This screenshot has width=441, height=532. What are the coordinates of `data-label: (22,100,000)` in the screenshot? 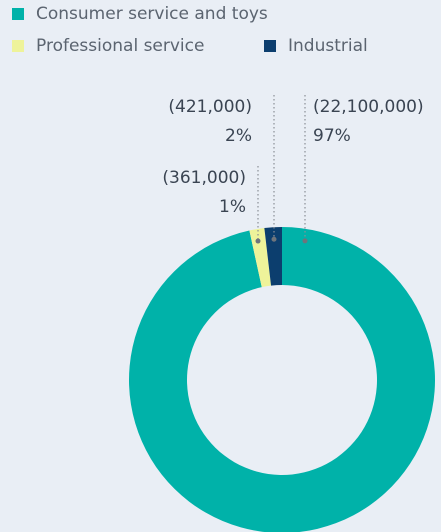 It's located at (368, 107).